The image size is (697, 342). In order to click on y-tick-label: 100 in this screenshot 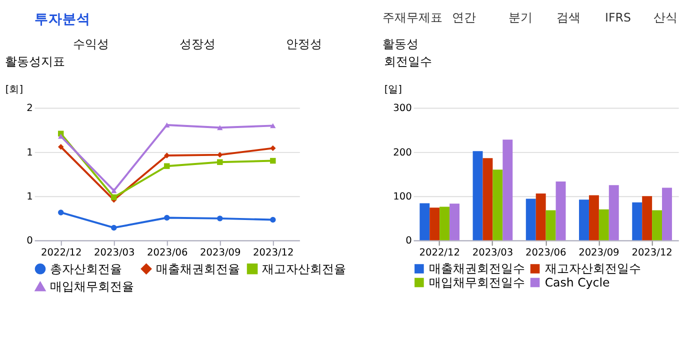, I will do `click(402, 197)`.